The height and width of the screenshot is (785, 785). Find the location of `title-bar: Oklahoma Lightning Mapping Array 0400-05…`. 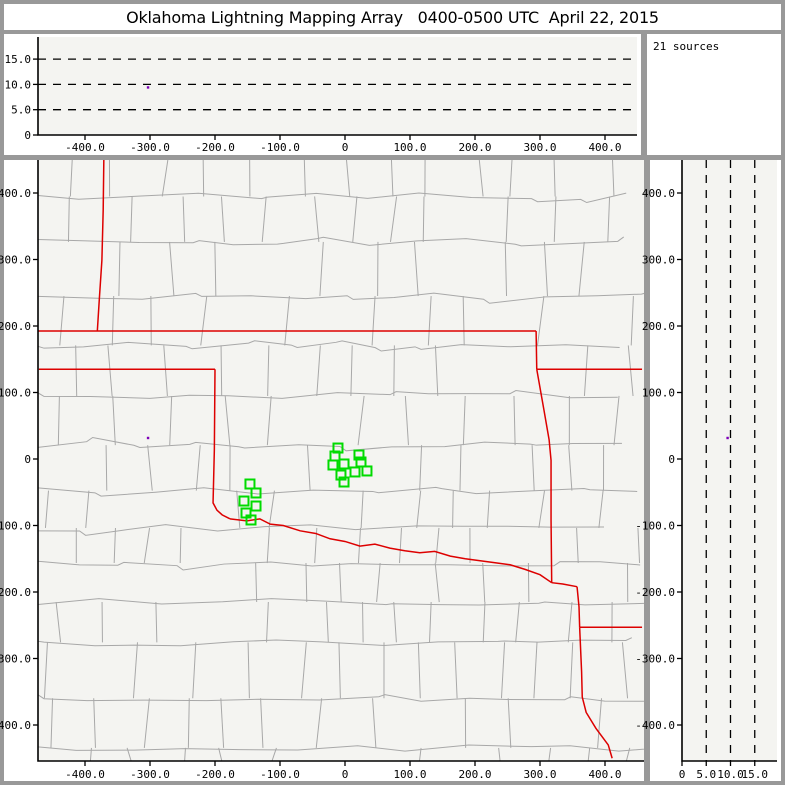

title-bar: Oklahoma Lightning Mapping Array 0400-05… is located at coordinates (392, 17).